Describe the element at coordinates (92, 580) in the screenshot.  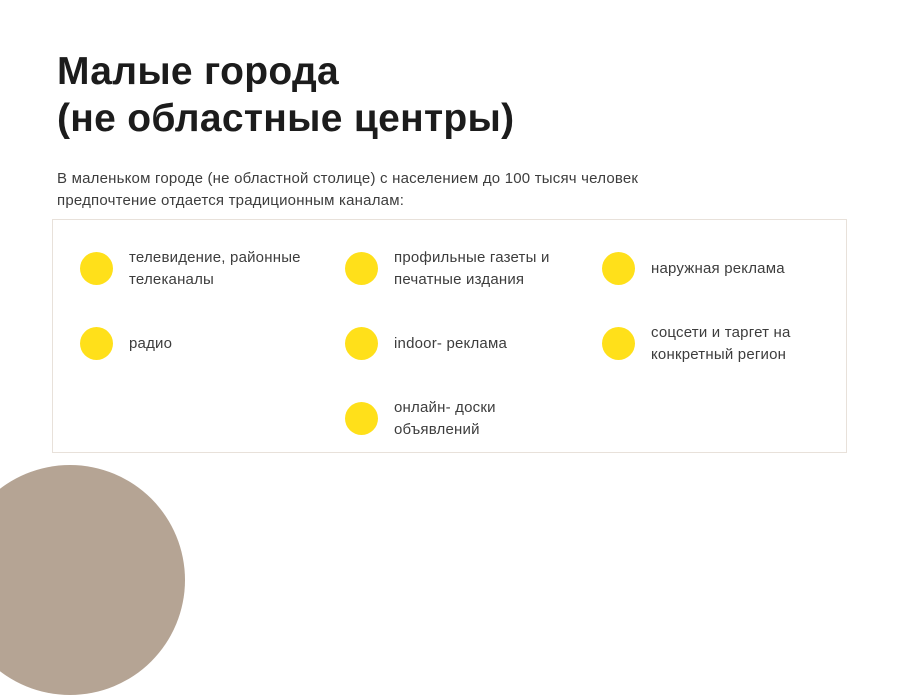
I see `decorative-circle` at that location.